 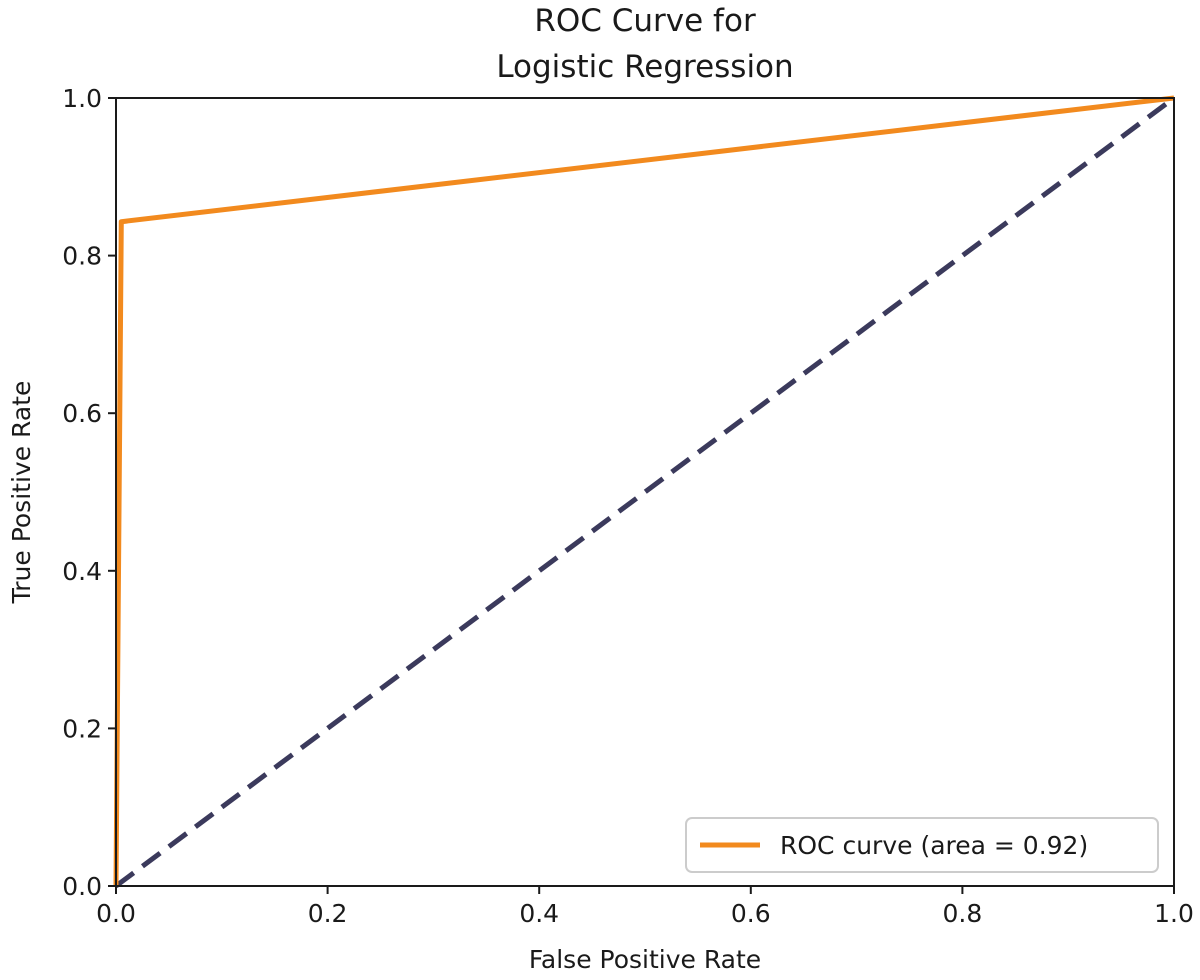 I want to click on y-tick-label: 0.6, so click(x=82, y=413).